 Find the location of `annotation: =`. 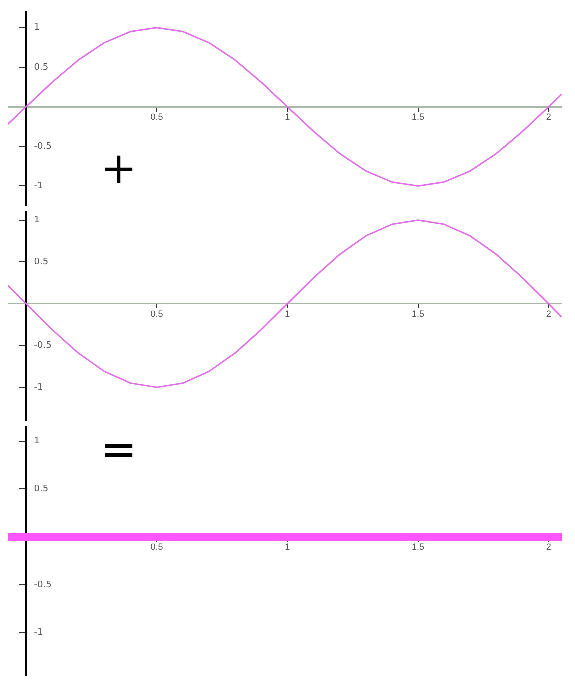

annotation: = is located at coordinates (119, 450).